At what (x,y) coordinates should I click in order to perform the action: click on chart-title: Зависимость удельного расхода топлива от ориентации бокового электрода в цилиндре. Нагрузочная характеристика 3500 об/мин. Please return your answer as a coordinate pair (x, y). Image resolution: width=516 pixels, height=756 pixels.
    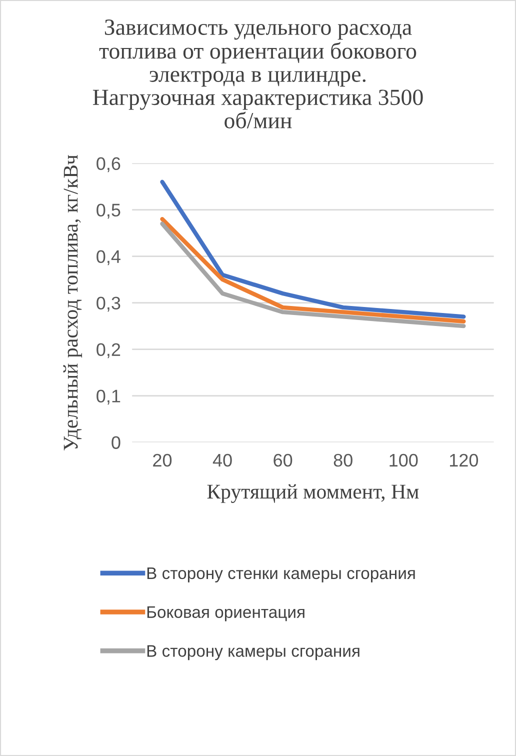
    Looking at the image, I should click on (257, 74).